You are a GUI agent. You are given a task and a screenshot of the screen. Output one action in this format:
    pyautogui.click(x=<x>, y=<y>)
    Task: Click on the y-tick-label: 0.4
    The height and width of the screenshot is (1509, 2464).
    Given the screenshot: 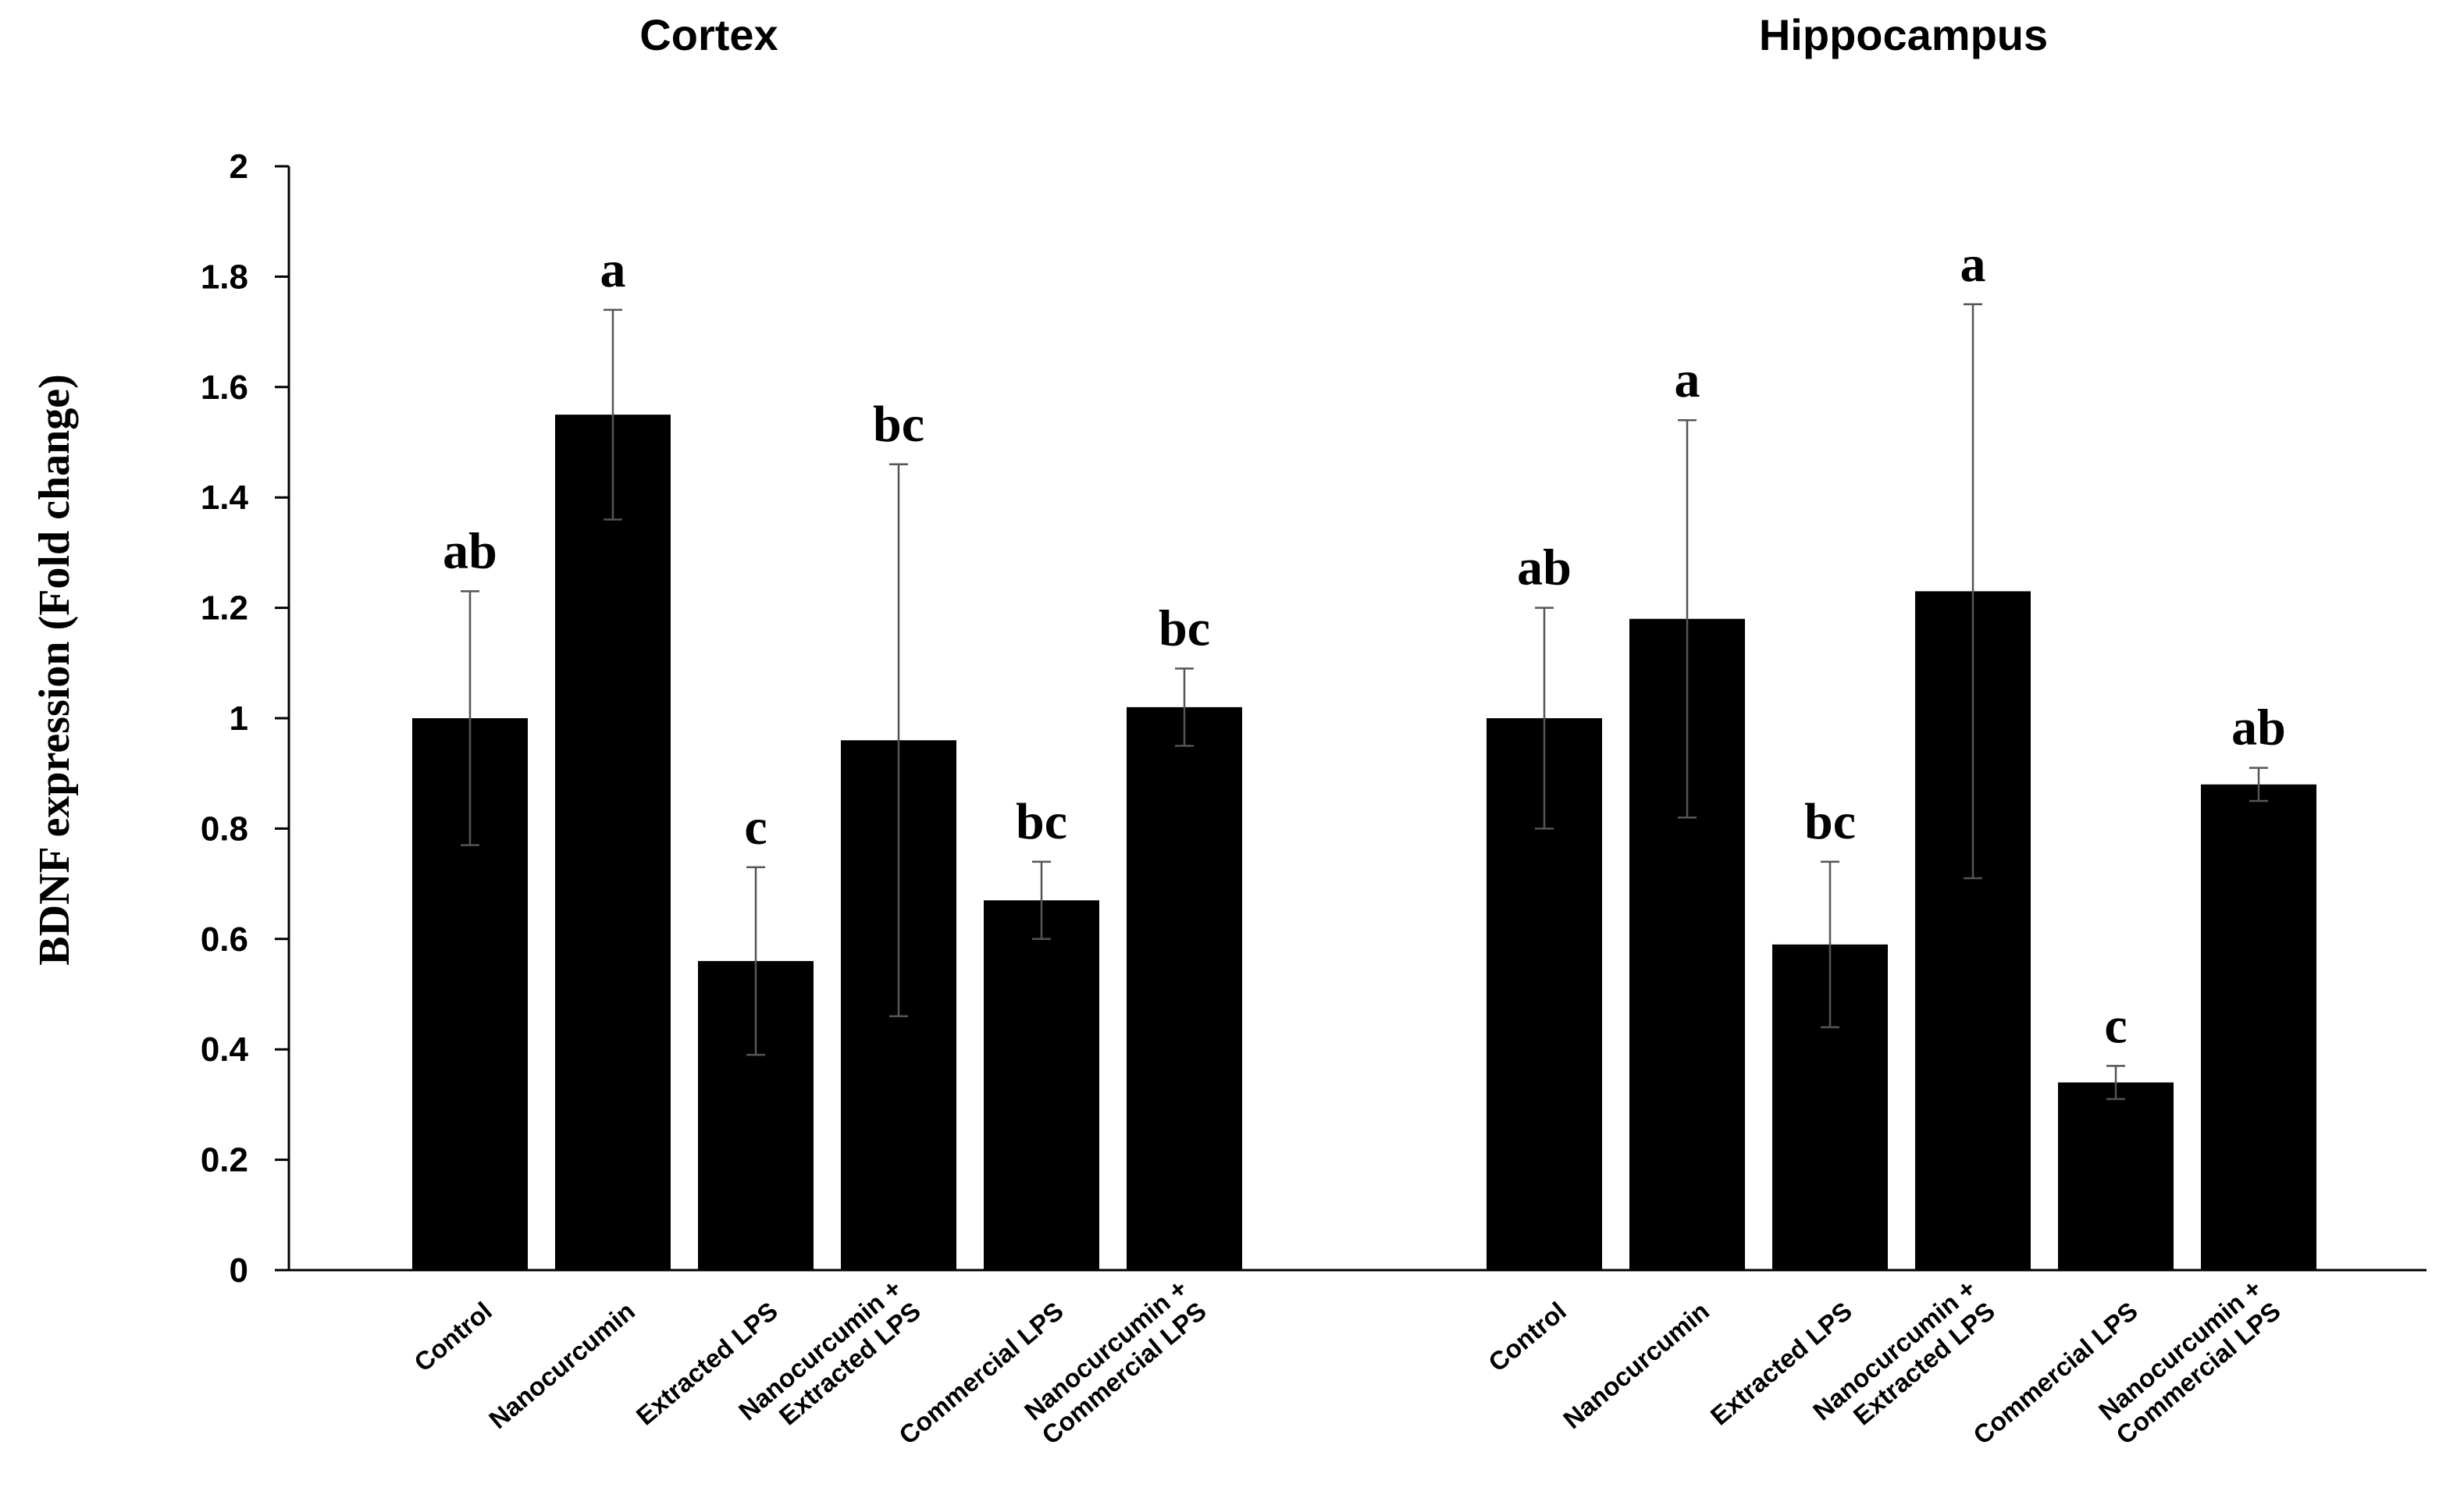 What is the action you would take?
    pyautogui.click(x=225, y=1049)
    